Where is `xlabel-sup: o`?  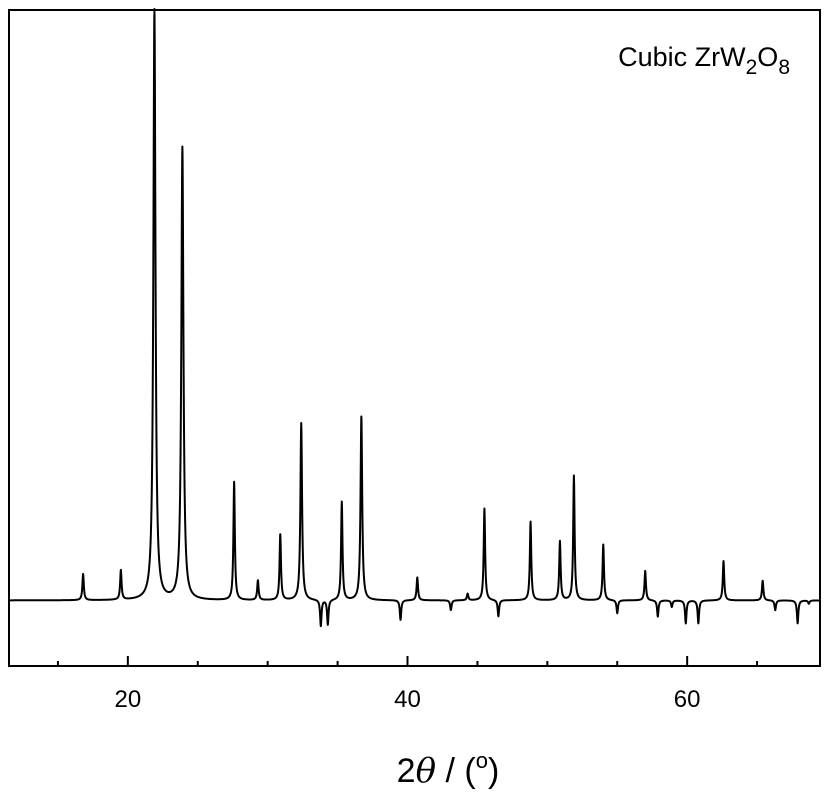 xlabel-sup: o is located at coordinates (482, 760).